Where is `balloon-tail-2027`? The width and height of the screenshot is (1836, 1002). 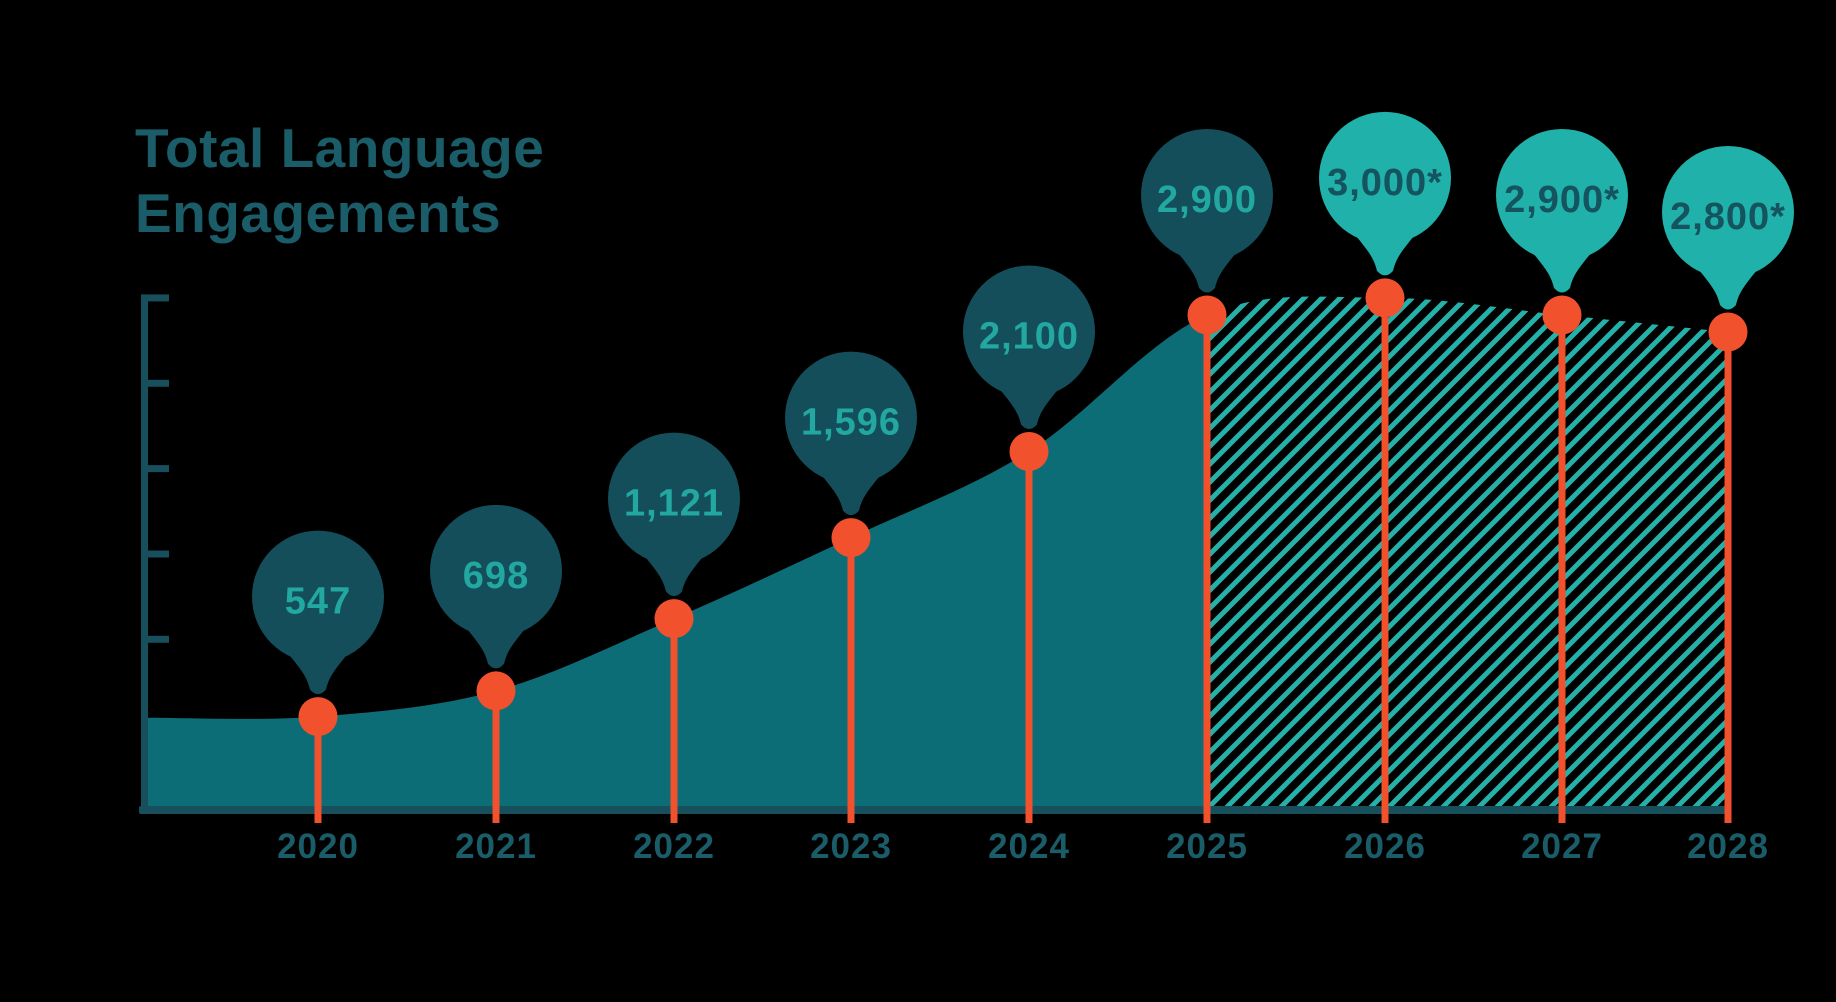
balloon-tail-2027 is located at coordinates (1562, 273).